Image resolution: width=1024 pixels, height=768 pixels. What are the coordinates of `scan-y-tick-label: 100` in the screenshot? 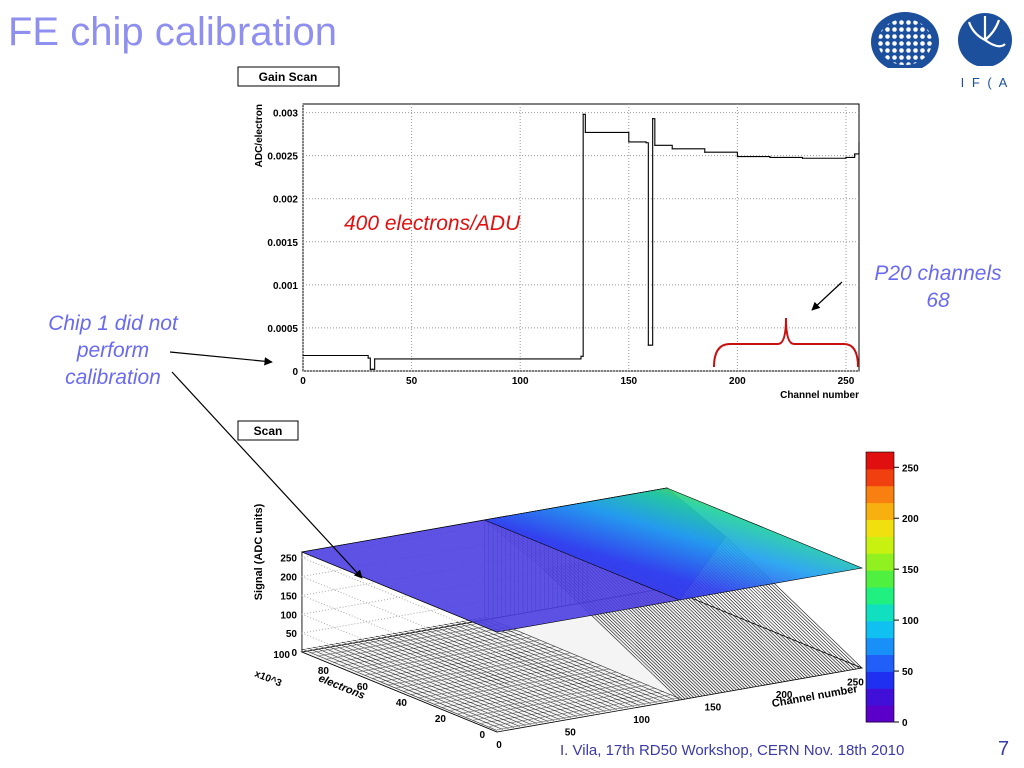 It's located at (281, 655).